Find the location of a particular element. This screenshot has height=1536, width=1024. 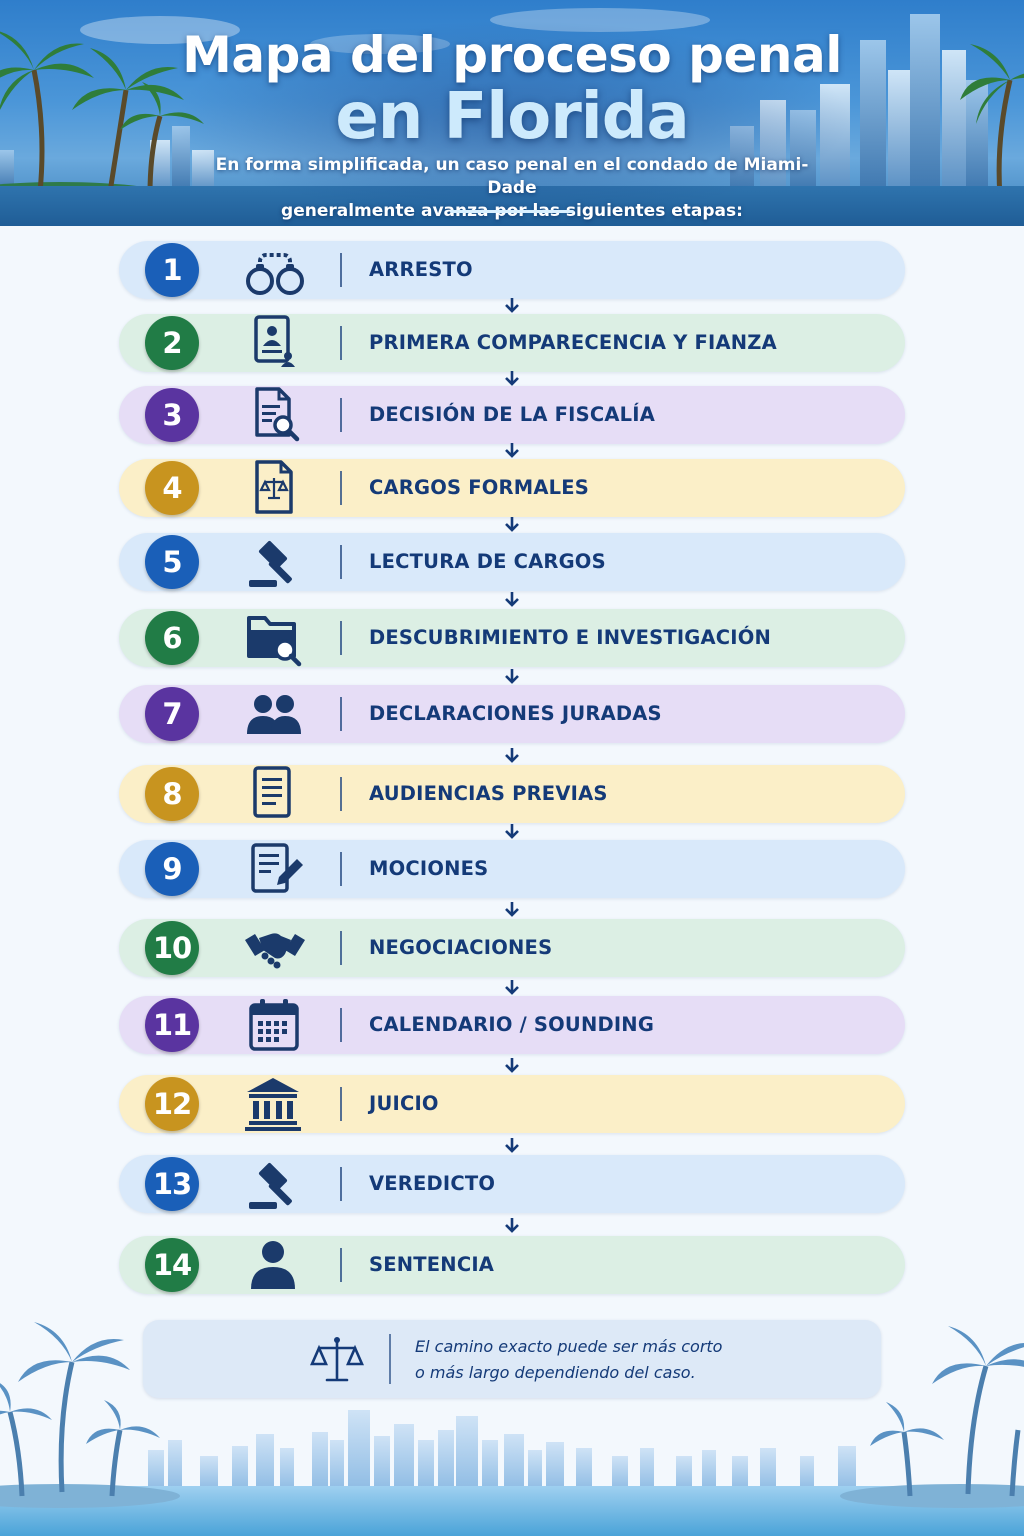

step-11: 11 CALENDARIO / SOUNDING is located at coordinates (512, 1025).